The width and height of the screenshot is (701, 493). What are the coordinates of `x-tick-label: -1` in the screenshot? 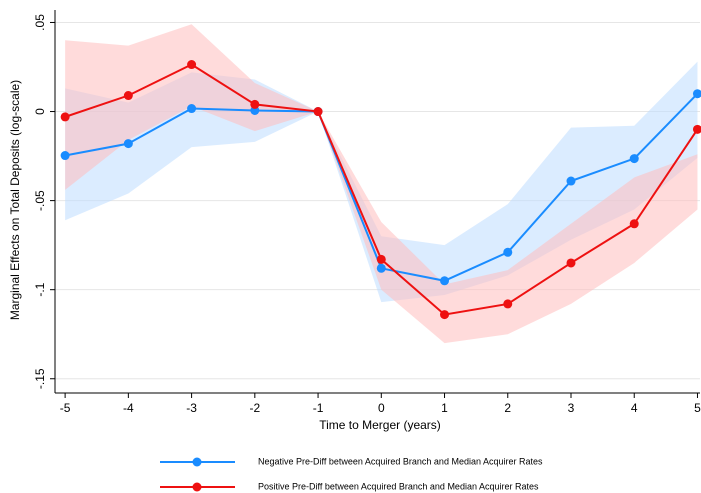 It's located at (318, 408).